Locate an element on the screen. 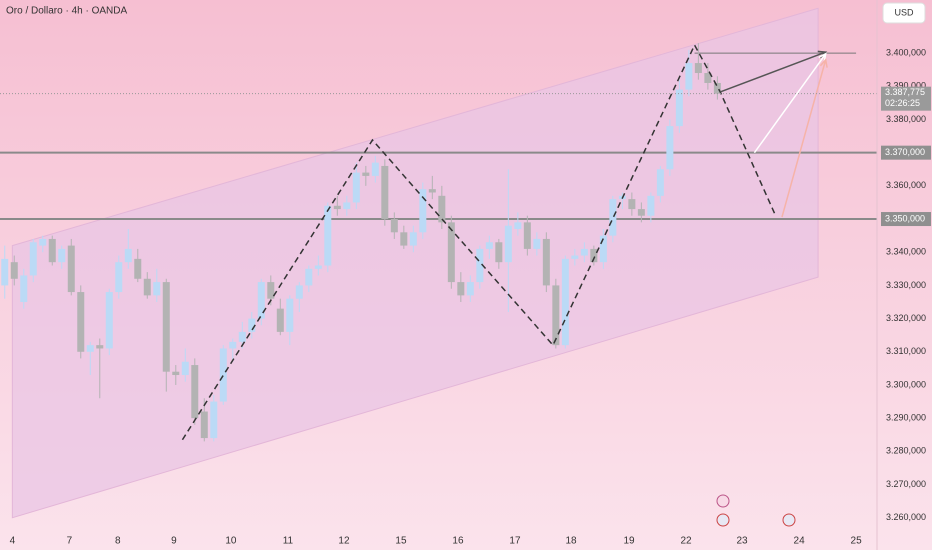 This screenshot has height=550, width=932. price-marker-label: 3.387,775 is located at coordinates (905, 92).